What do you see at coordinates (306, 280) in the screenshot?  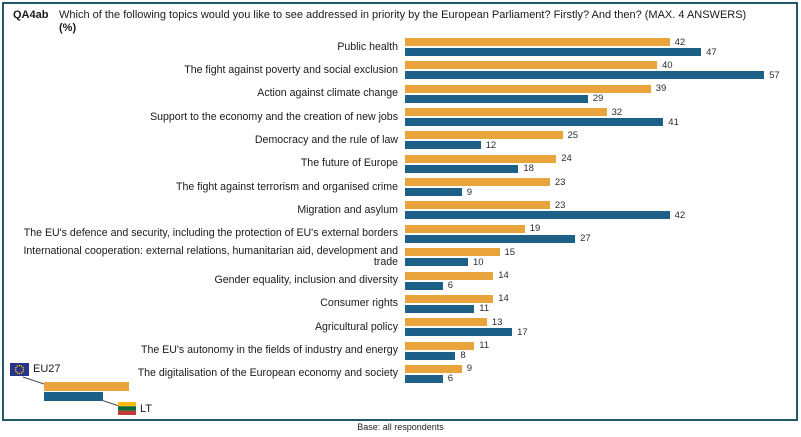 I see `category-label: Gender equality, inclusion and diversity` at bounding box center [306, 280].